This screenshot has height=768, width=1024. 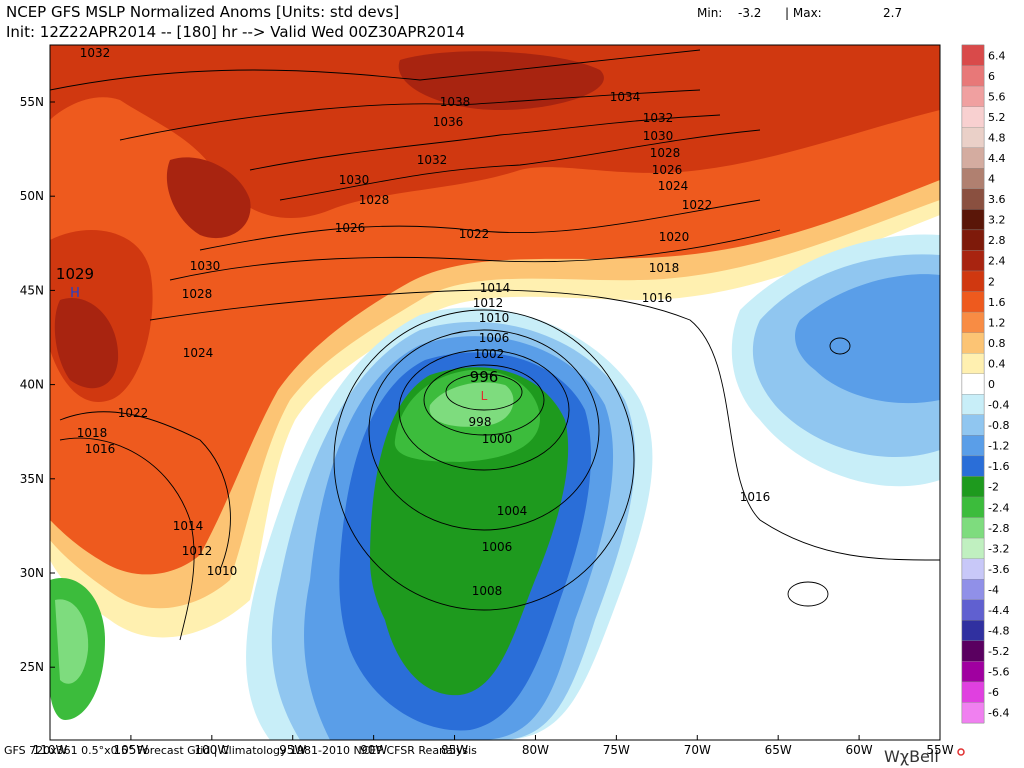 What do you see at coordinates (997, 261) in the screenshot?
I see `colorbar-label: 2.4` at bounding box center [997, 261].